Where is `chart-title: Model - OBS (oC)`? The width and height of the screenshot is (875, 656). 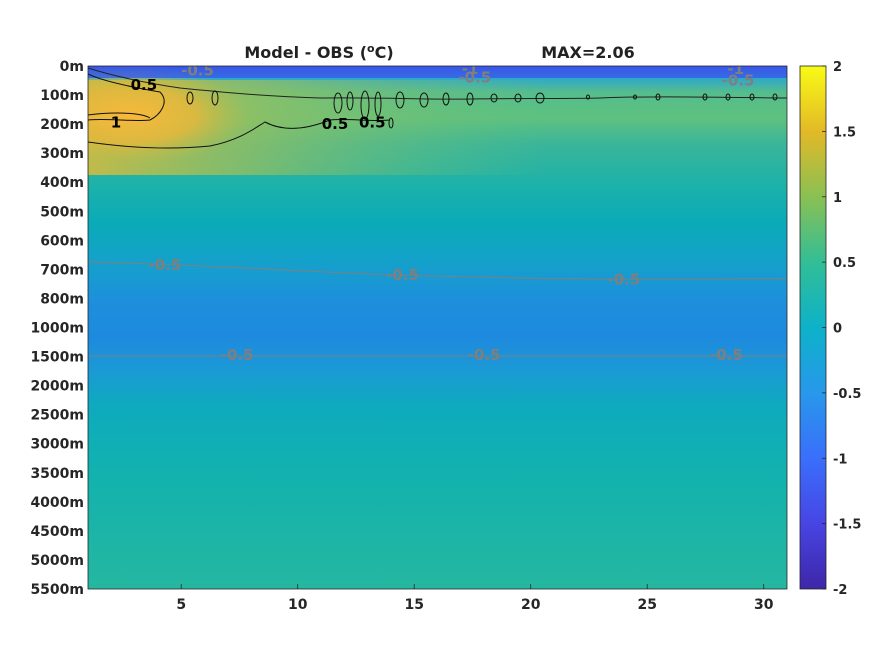
chart-title: Model - OBS (oC) is located at coordinates (318, 52).